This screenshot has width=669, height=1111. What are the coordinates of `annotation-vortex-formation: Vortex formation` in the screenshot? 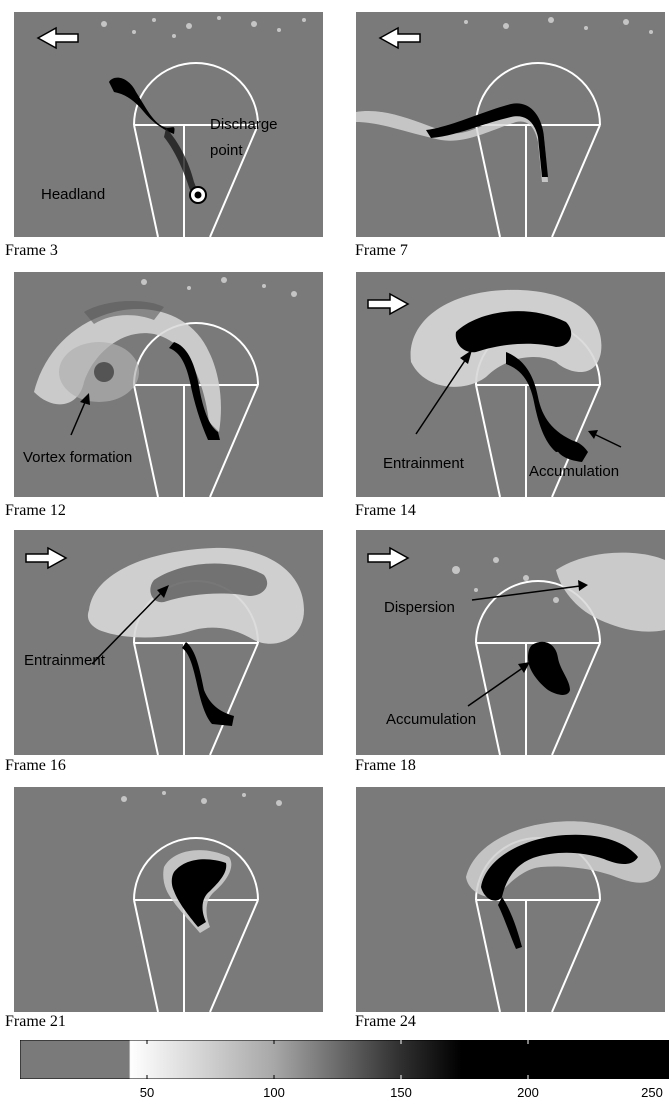 It's located at (78, 457).